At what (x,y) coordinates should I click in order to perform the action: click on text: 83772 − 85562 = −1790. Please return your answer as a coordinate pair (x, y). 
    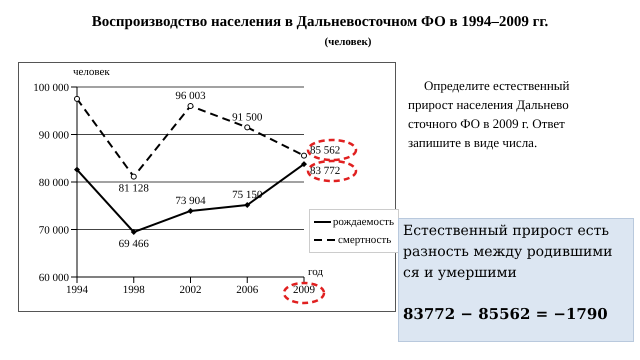
    Looking at the image, I should click on (506, 314).